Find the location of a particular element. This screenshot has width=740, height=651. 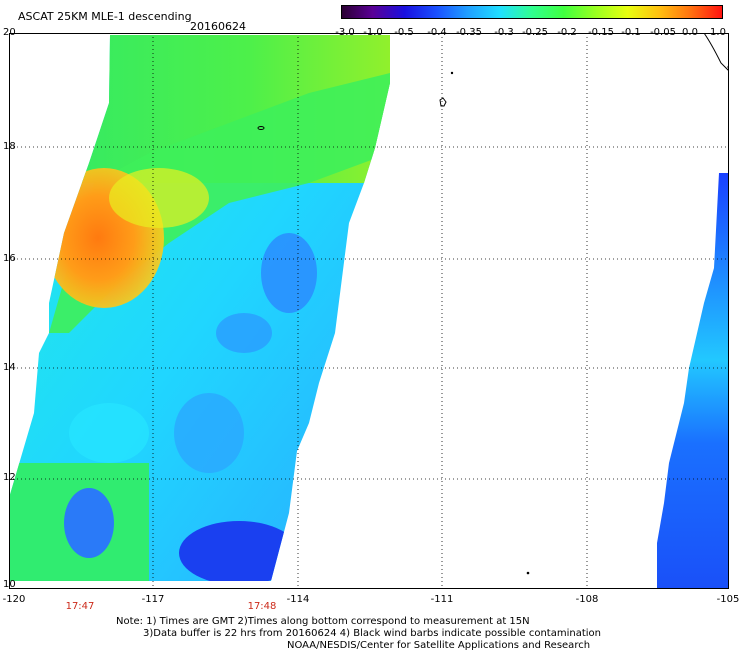

colorbar-label: -0.1 is located at coordinates (631, 32).